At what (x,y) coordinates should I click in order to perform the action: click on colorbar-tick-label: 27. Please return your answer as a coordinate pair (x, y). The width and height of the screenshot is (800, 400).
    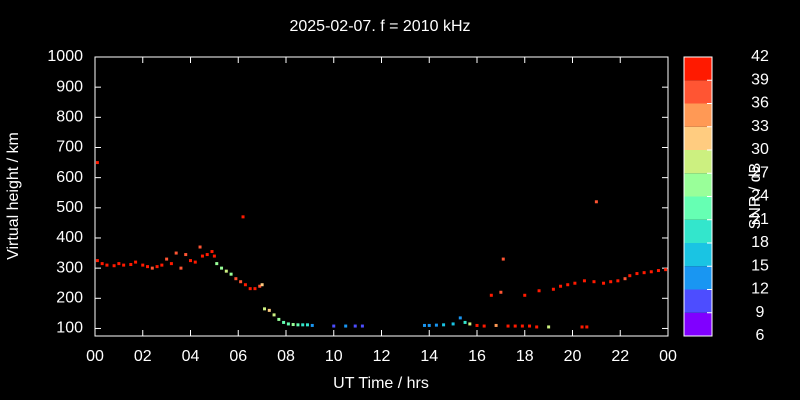
    Looking at the image, I should click on (760, 172).